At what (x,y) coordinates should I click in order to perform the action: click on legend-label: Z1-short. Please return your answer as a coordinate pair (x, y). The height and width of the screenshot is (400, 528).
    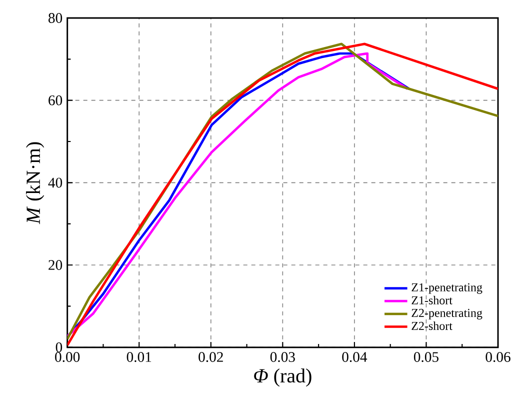
    Looking at the image, I should click on (432, 300).